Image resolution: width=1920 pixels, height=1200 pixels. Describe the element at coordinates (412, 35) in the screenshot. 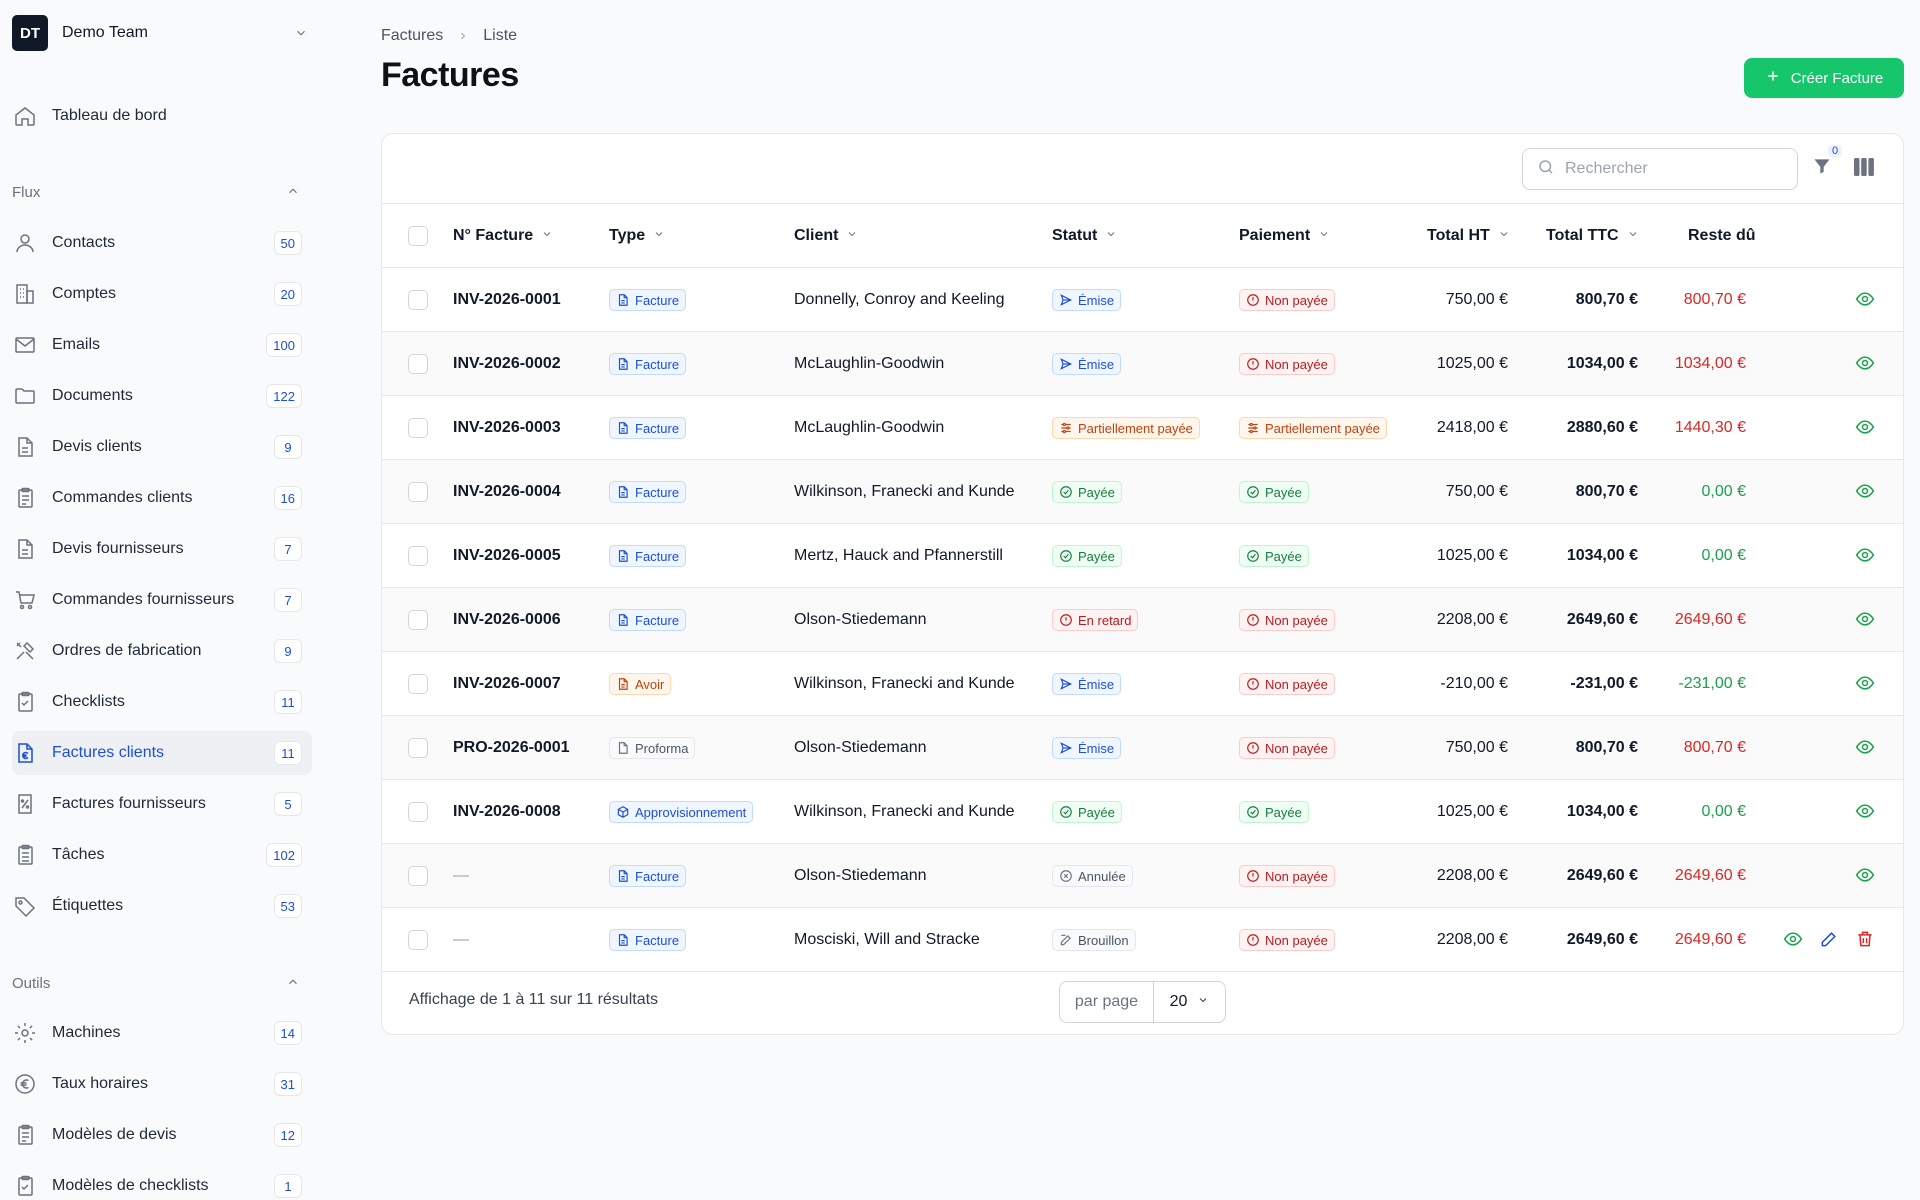

I see `breadcrumb-item-factures: Factures` at that location.